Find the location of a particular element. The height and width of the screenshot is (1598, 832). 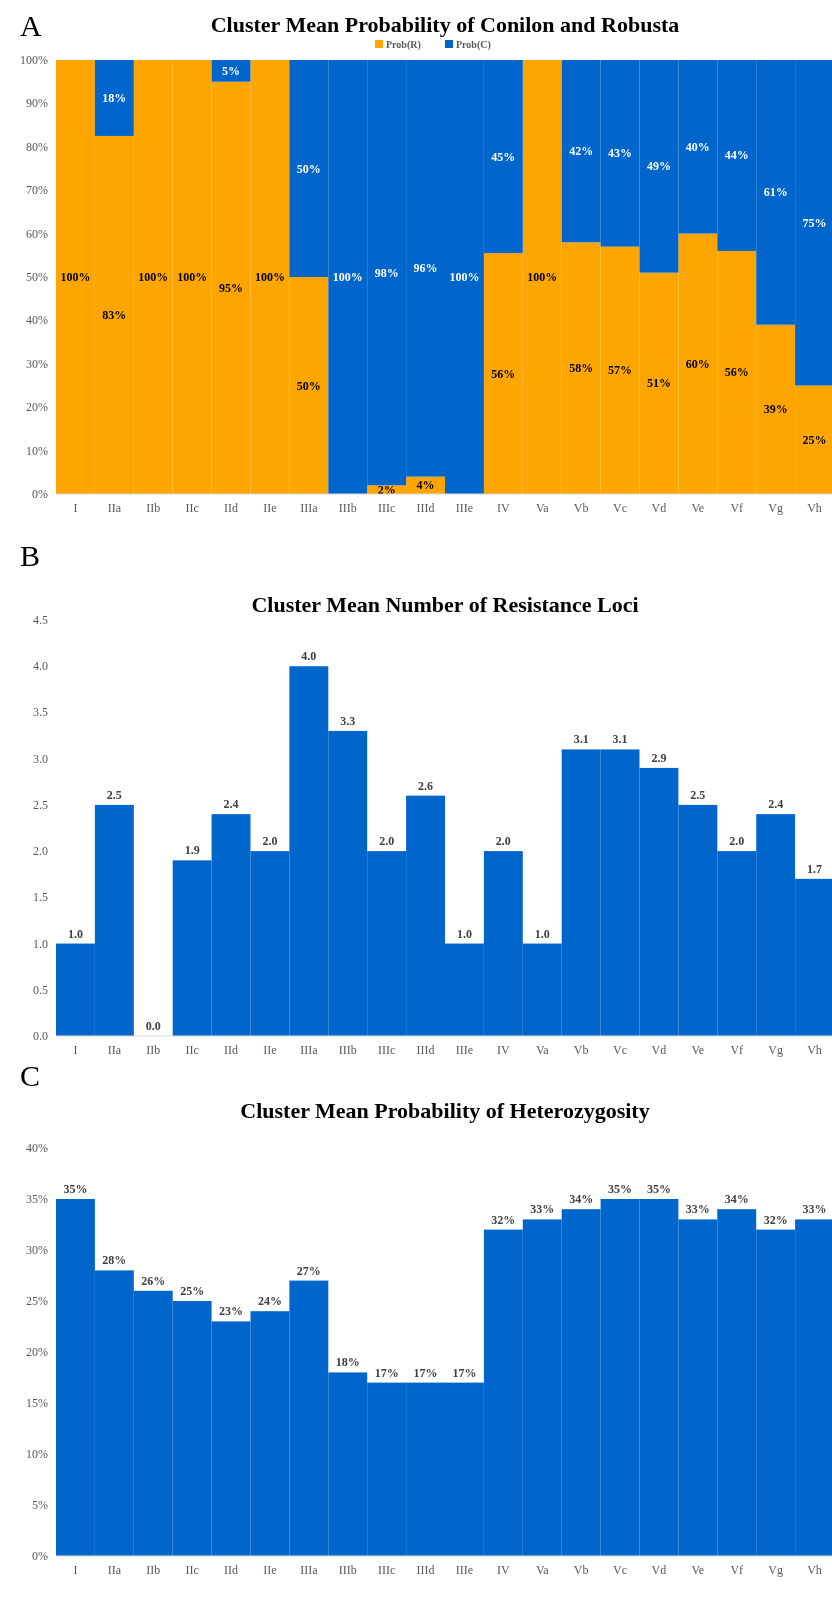

data-label: 28% is located at coordinates (114, 1260).